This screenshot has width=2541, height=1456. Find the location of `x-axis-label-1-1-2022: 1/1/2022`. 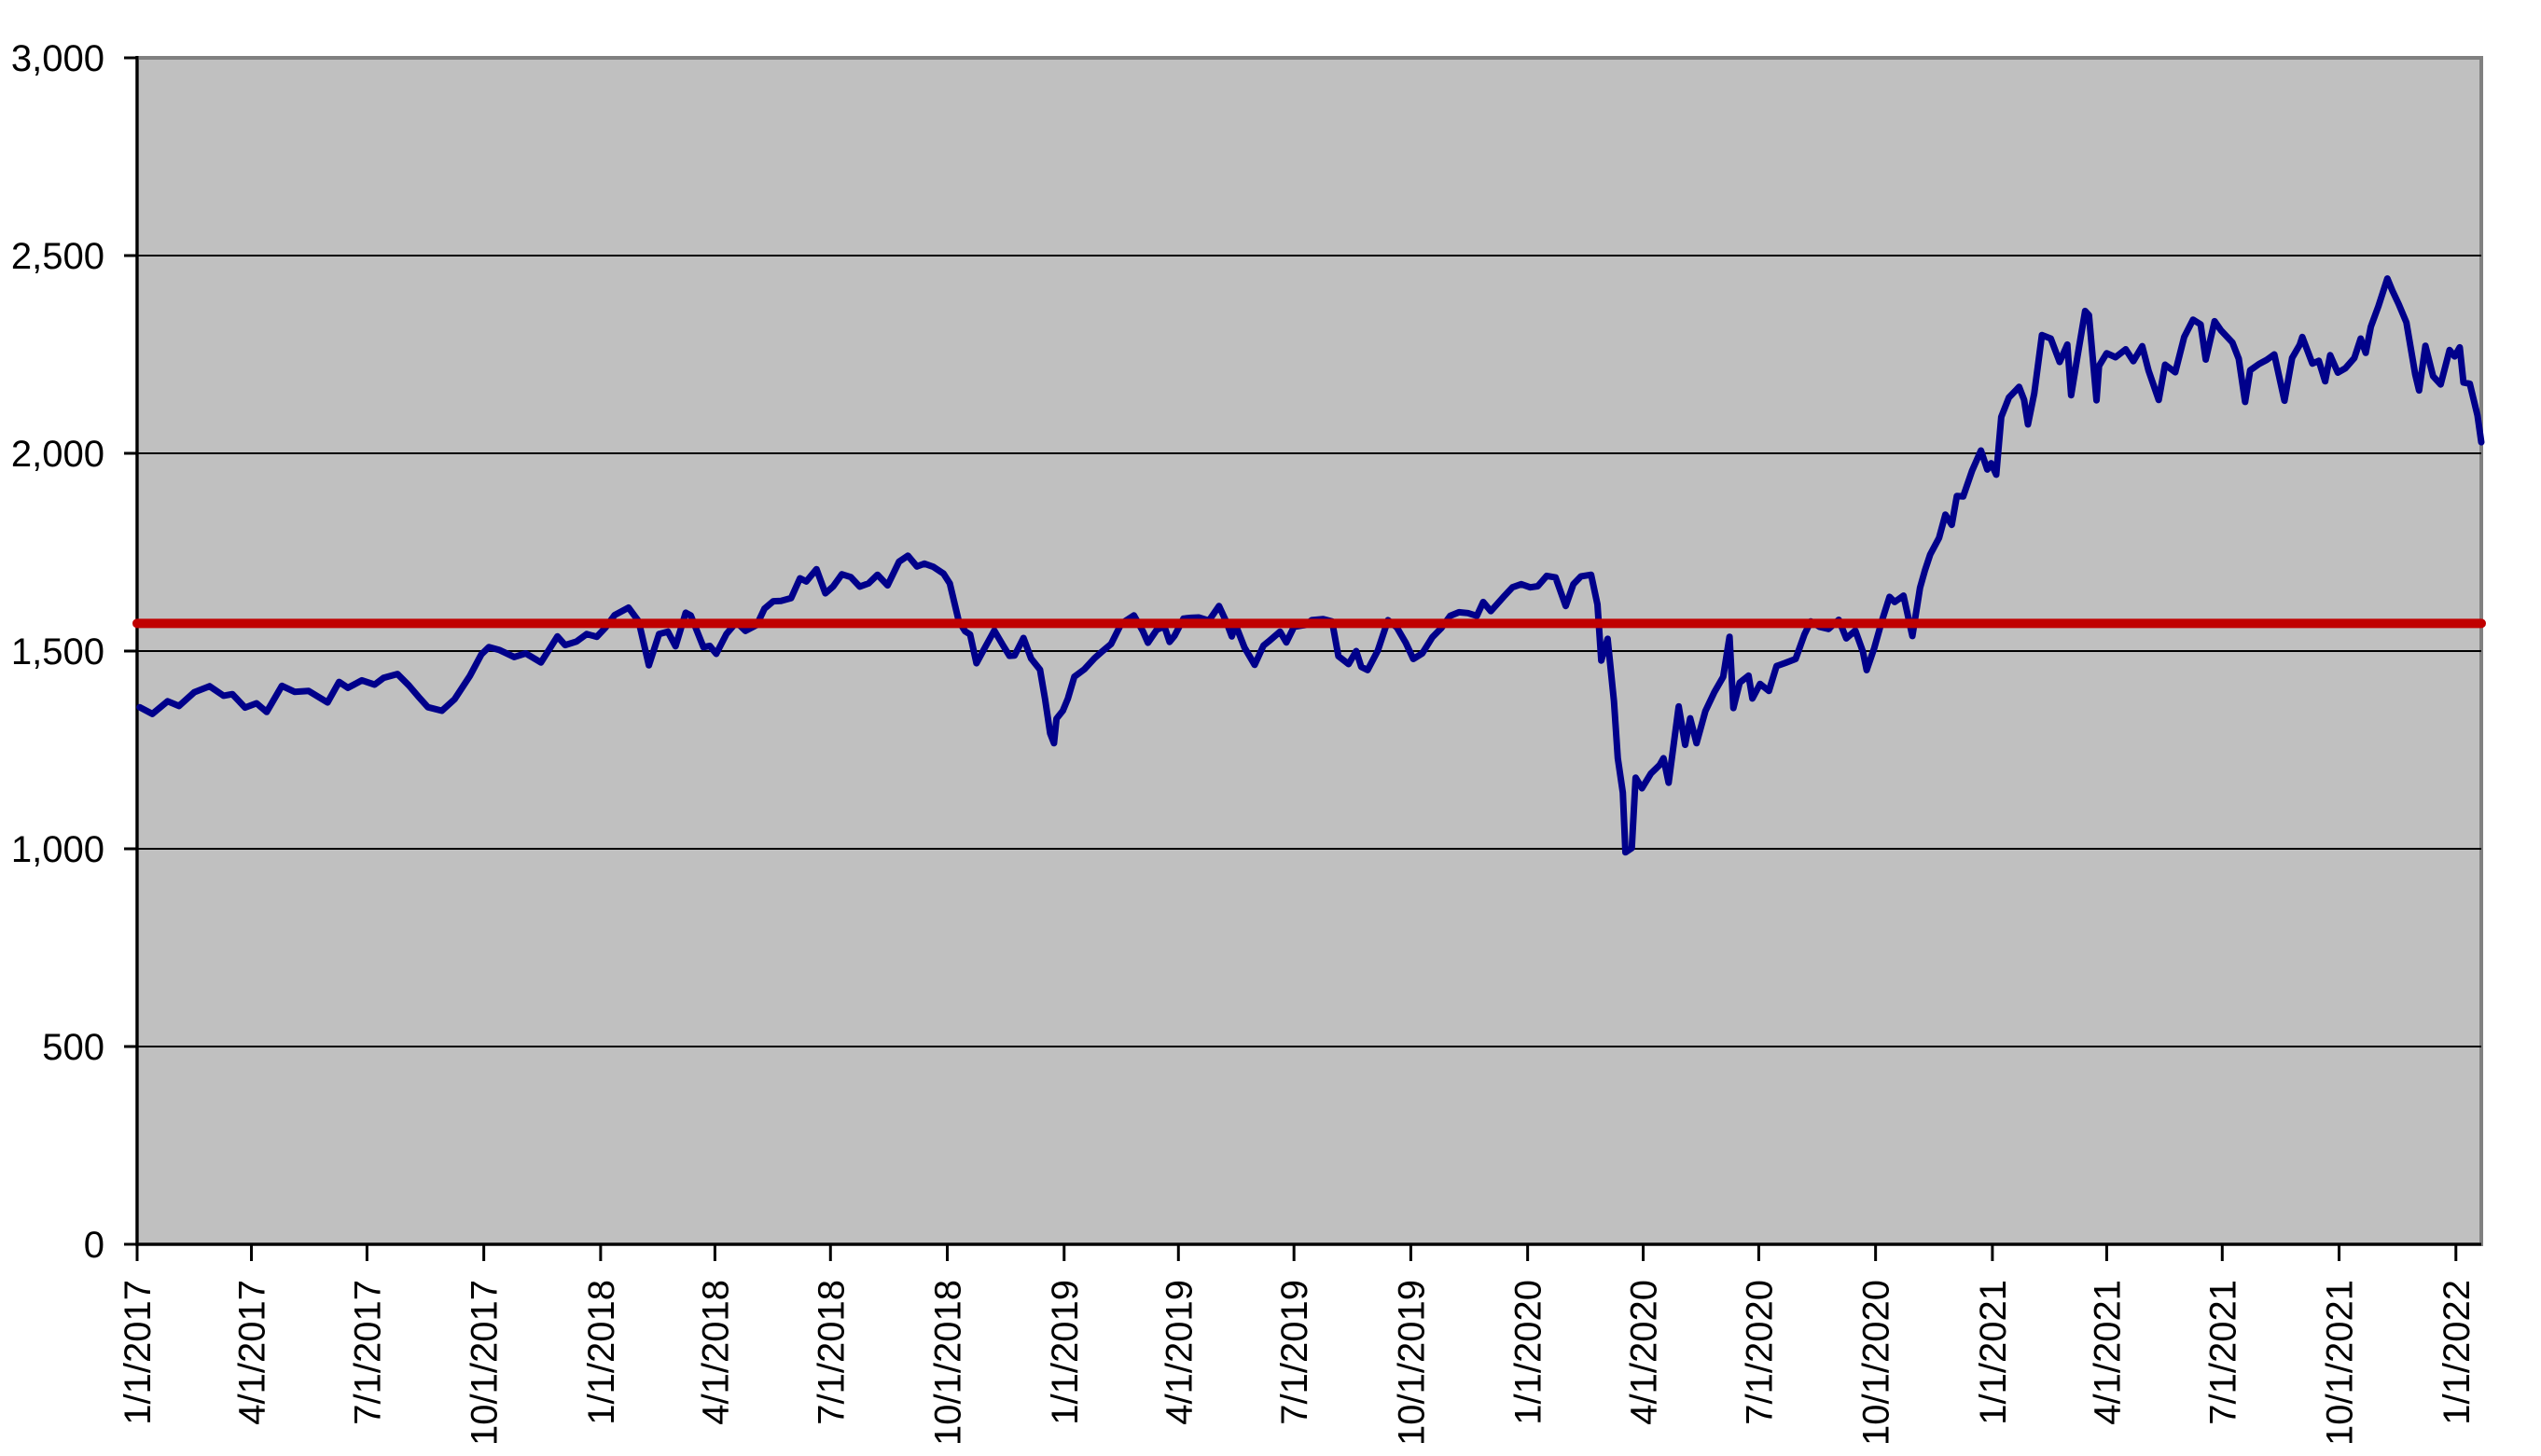

x-axis-label-1-1-2022: 1/1/2022 is located at coordinates (2457, 1352).